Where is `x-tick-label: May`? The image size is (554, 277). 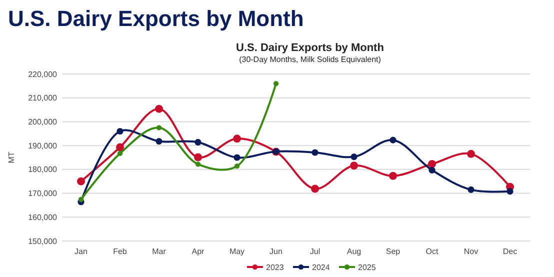
x-tick-label: May is located at coordinates (237, 251).